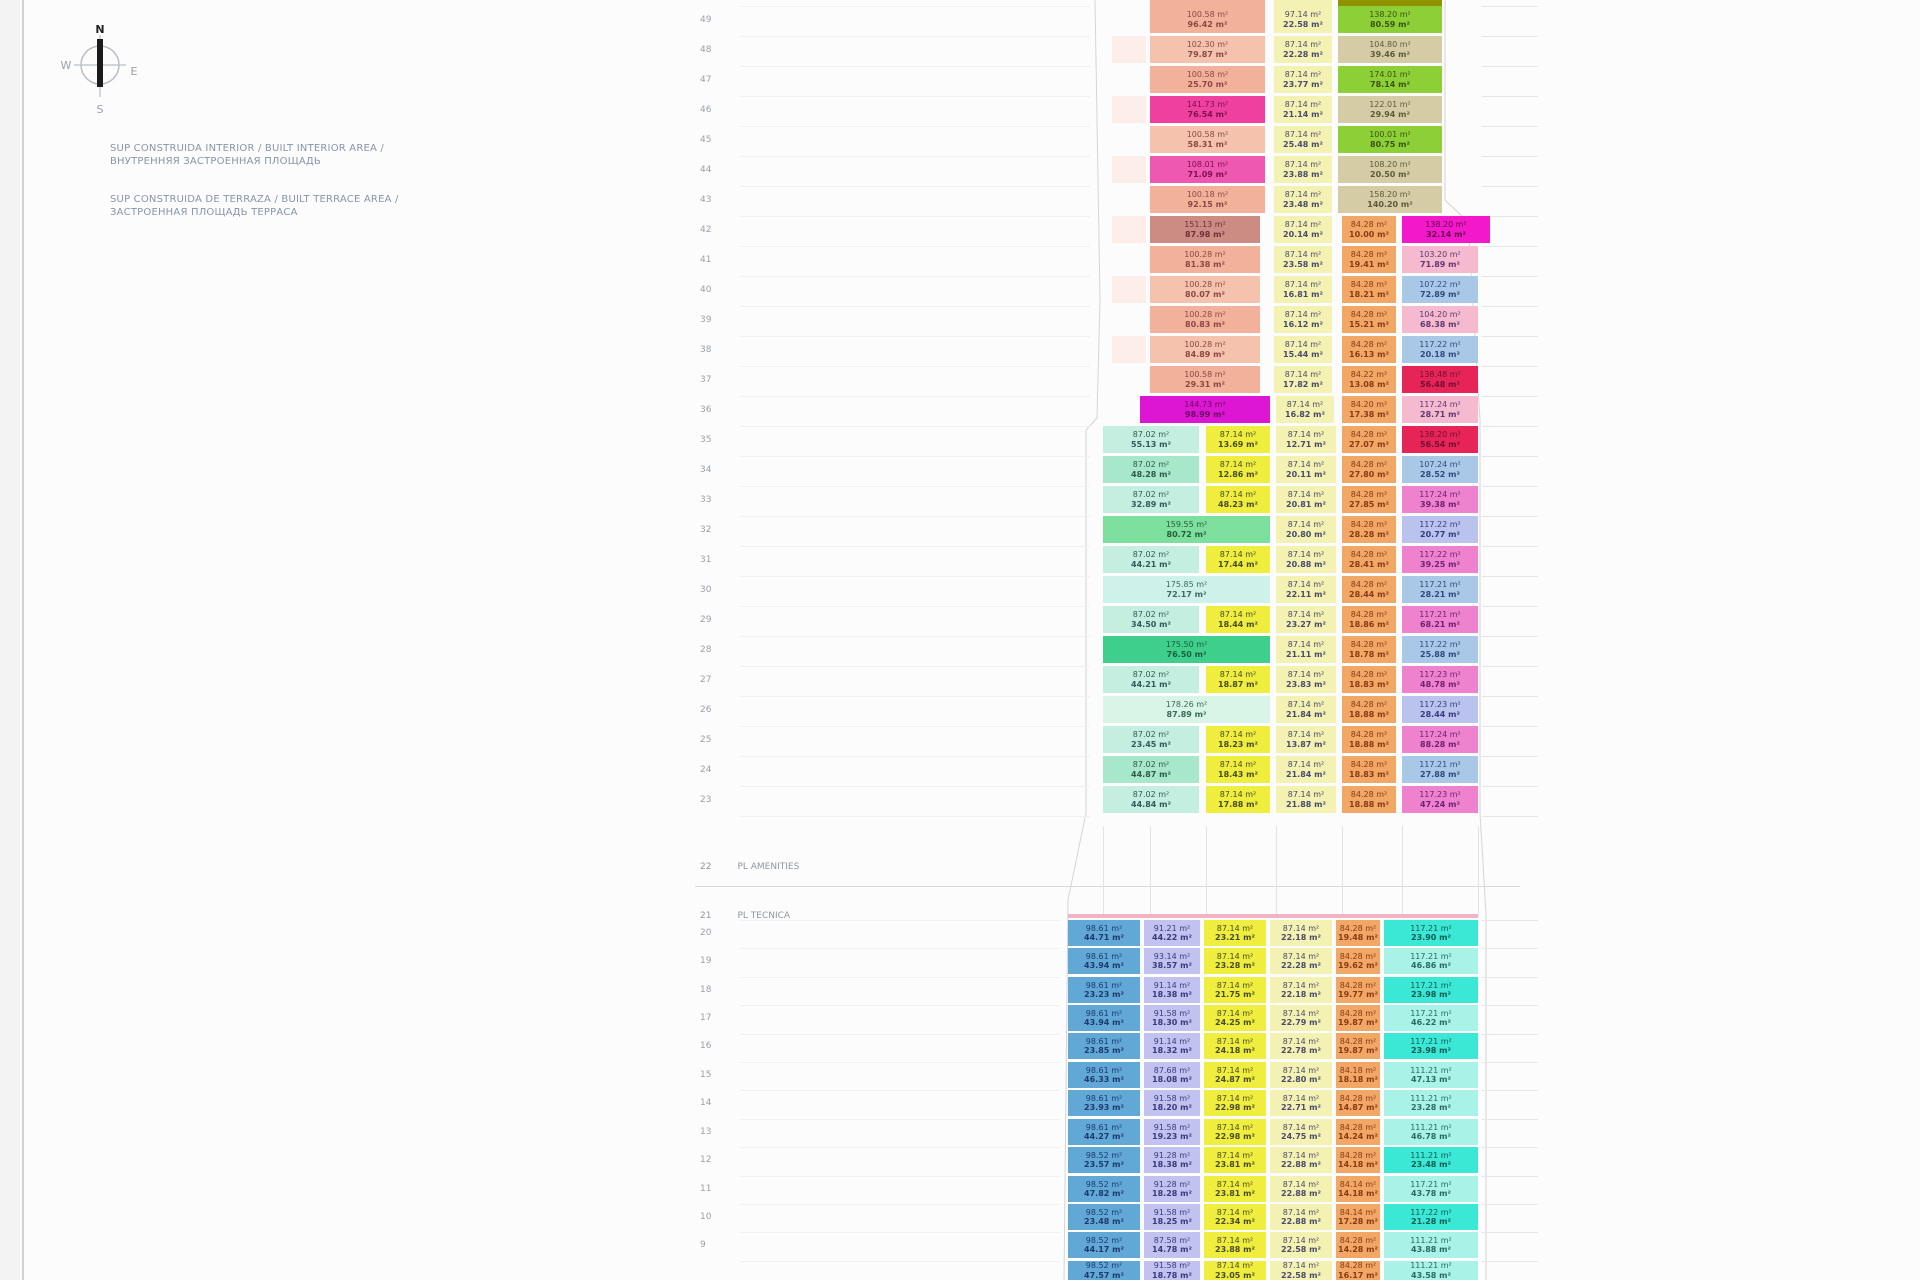 This screenshot has width=1920, height=1280. Describe the element at coordinates (1238, 739) in the screenshot. I see `area-cell: 87.14 m² 18.23 m²` at that location.